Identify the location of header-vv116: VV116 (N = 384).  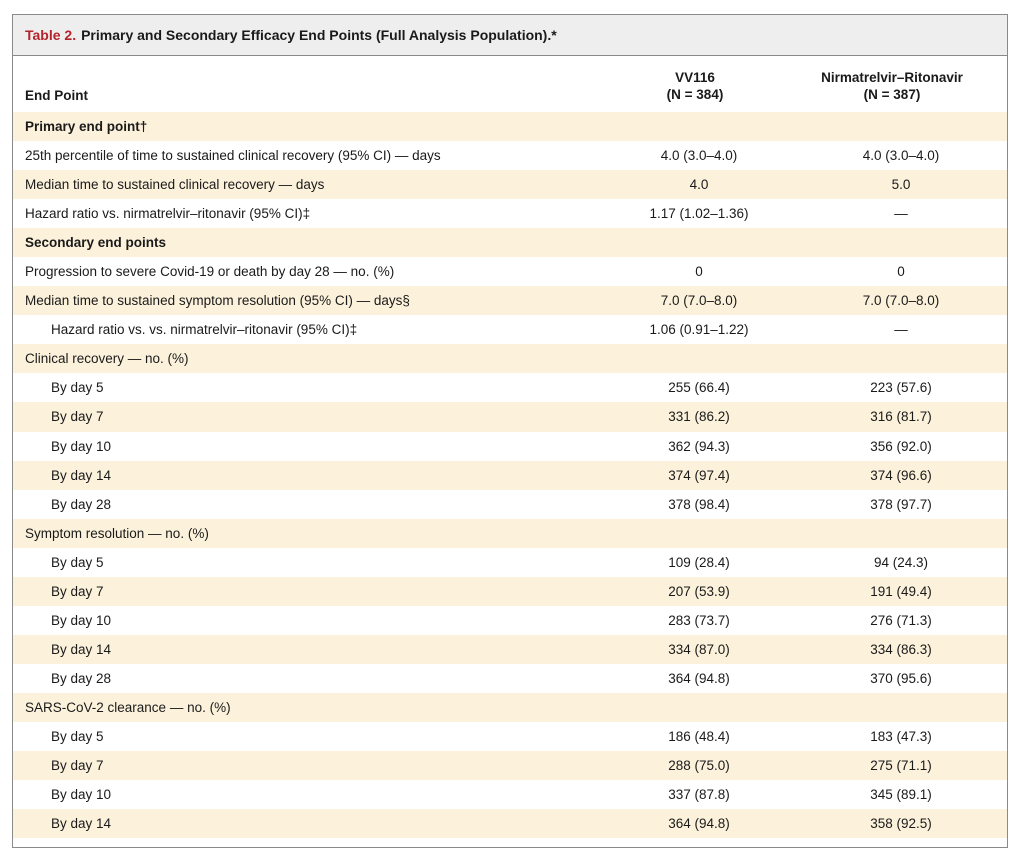
(695, 84).